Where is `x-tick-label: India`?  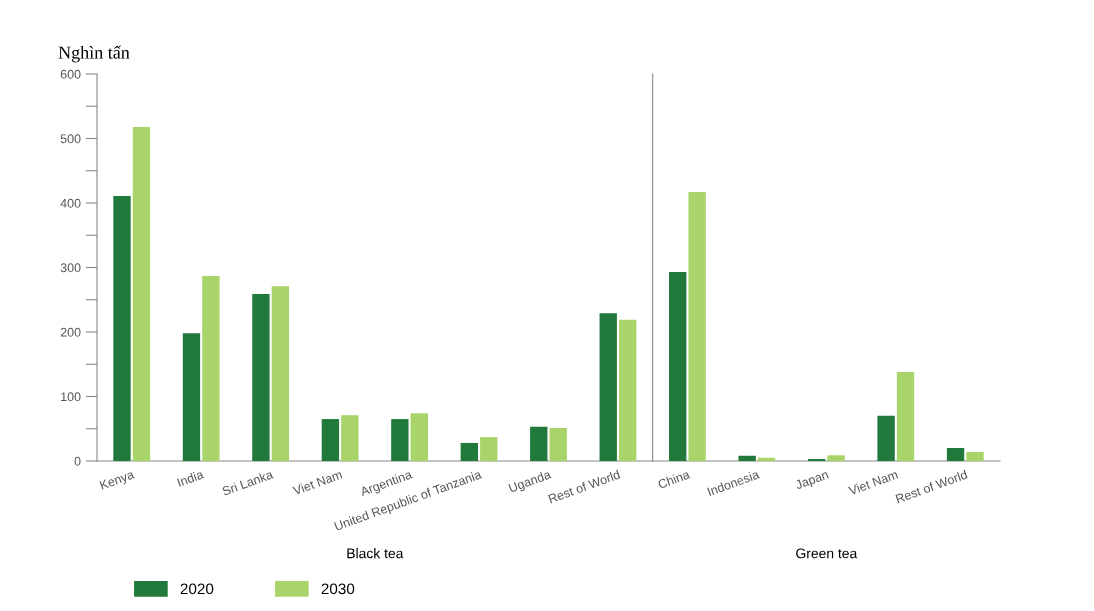 x-tick-label: India is located at coordinates (190, 478).